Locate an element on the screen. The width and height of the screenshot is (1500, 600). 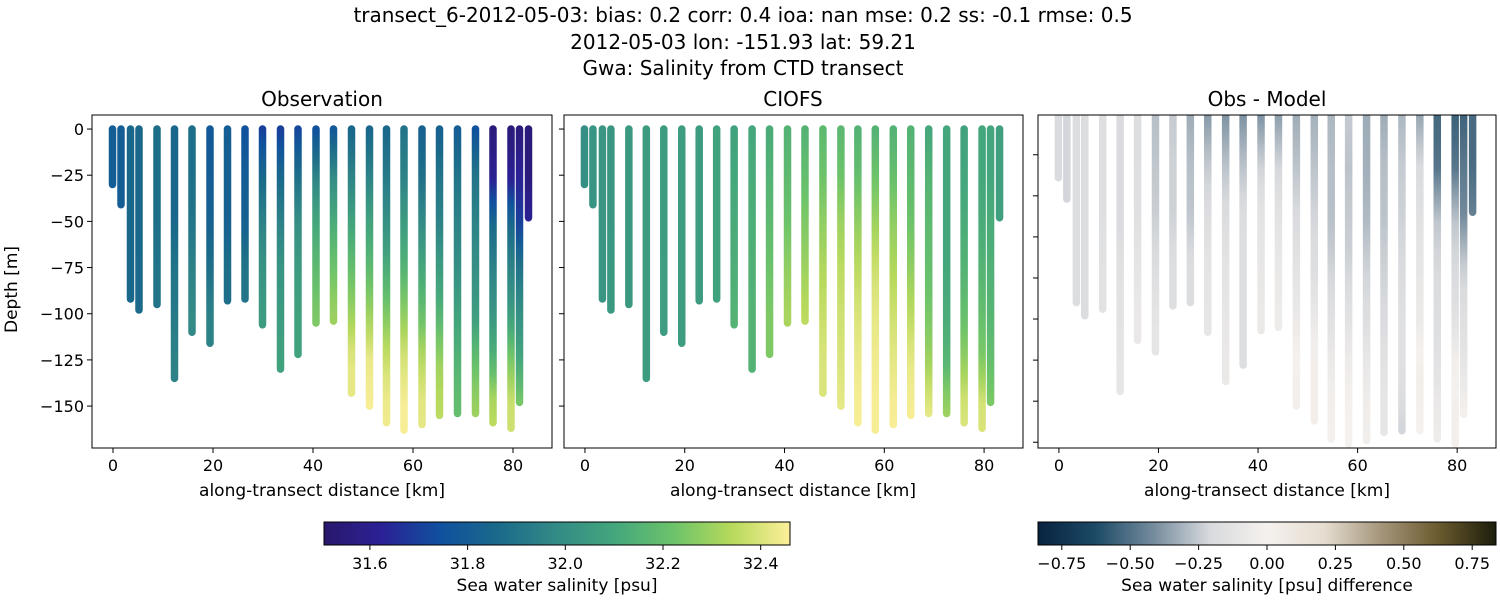
y-tick-label: −50 is located at coordinates (67, 221).